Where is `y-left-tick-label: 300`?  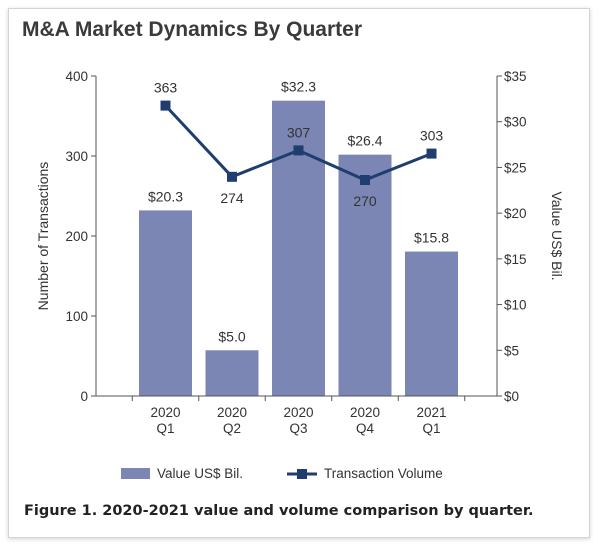 y-left-tick-label: 300 is located at coordinates (76, 156).